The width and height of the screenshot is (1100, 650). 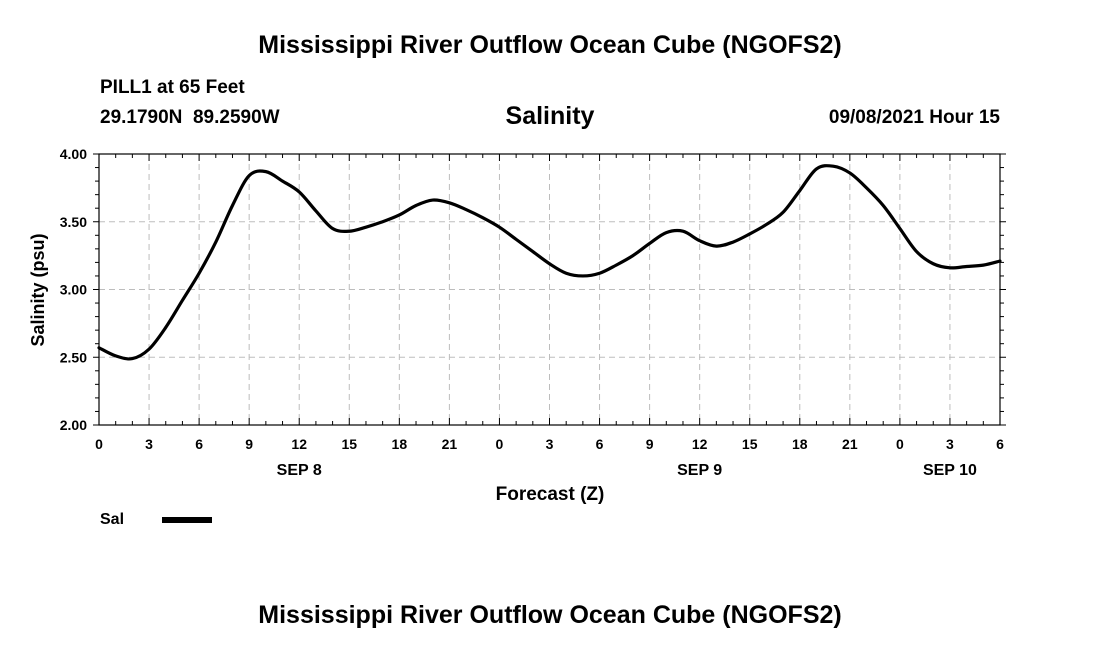 What do you see at coordinates (299, 470) in the screenshot?
I see `day-label: SEP 8` at bounding box center [299, 470].